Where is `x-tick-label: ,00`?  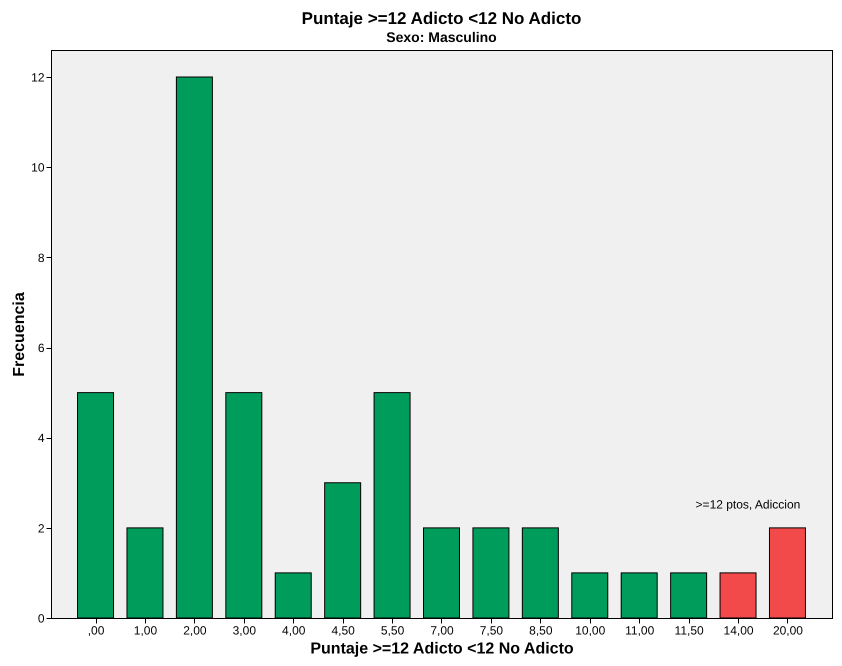 x-tick-label: ,00 is located at coordinates (96, 631).